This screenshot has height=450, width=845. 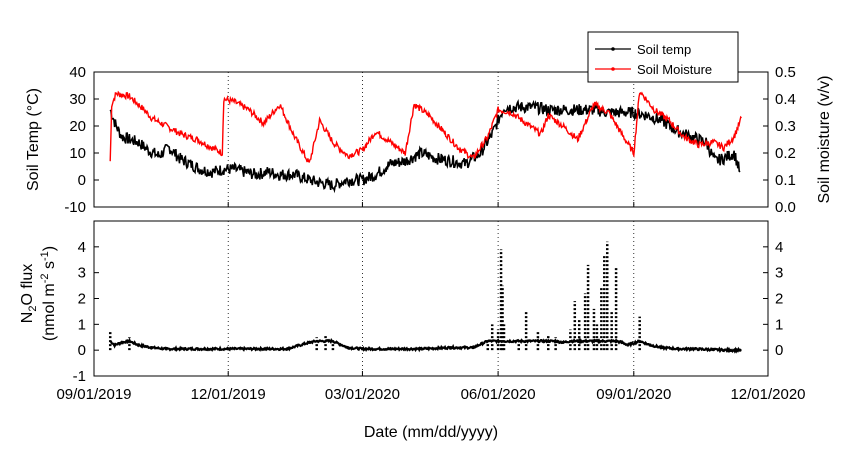 I want to click on y-tick-label: 2, so click(x=82, y=299).